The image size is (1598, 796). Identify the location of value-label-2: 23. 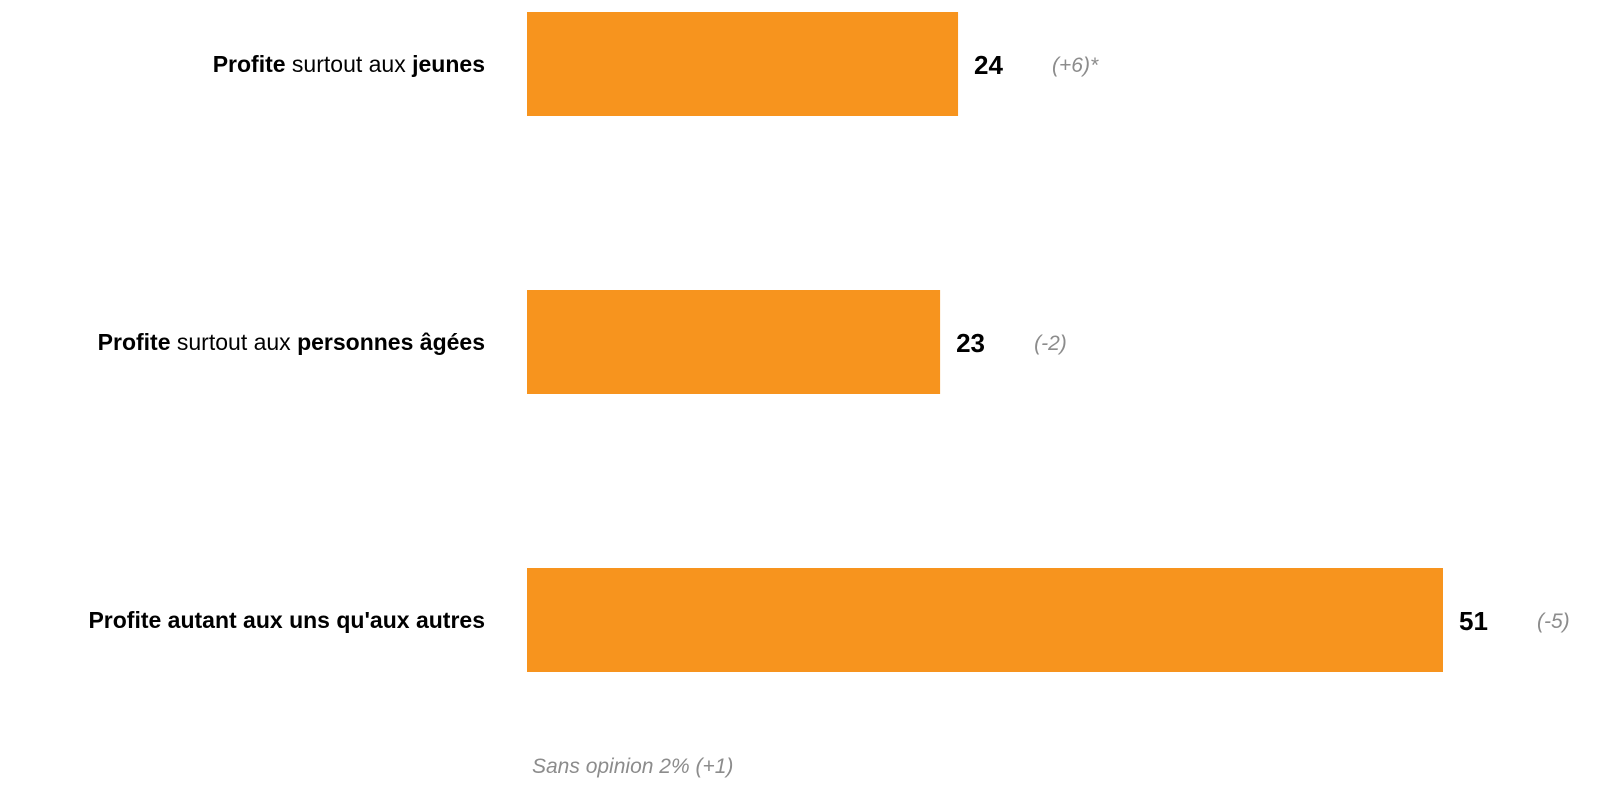
(970, 343).